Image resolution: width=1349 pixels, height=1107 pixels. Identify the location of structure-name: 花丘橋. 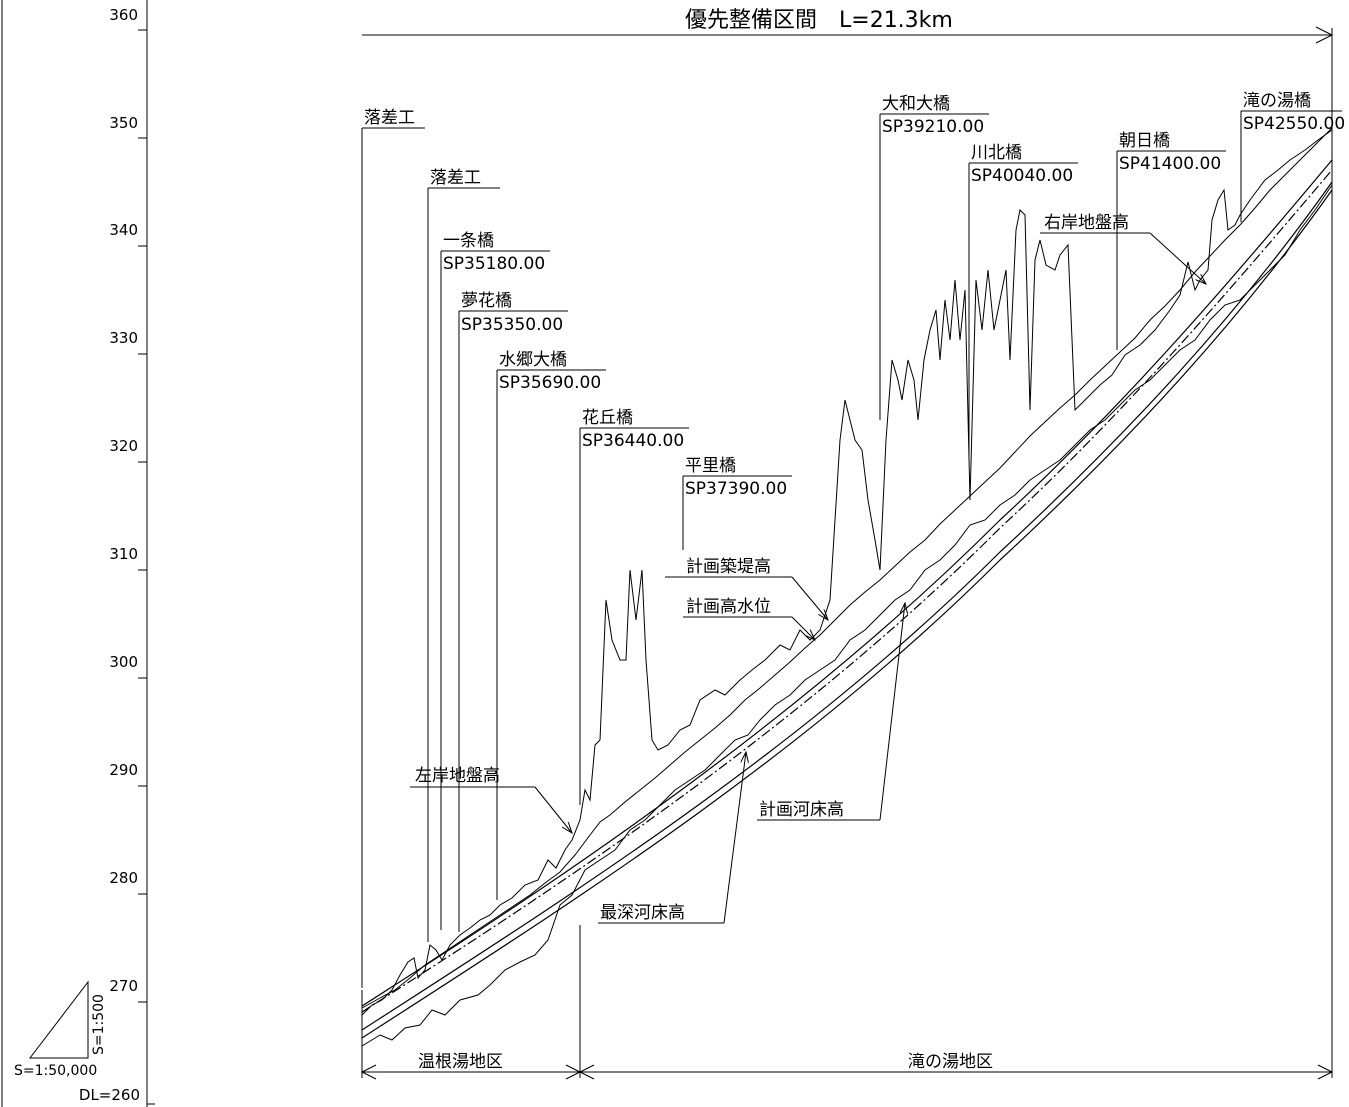
(607, 418).